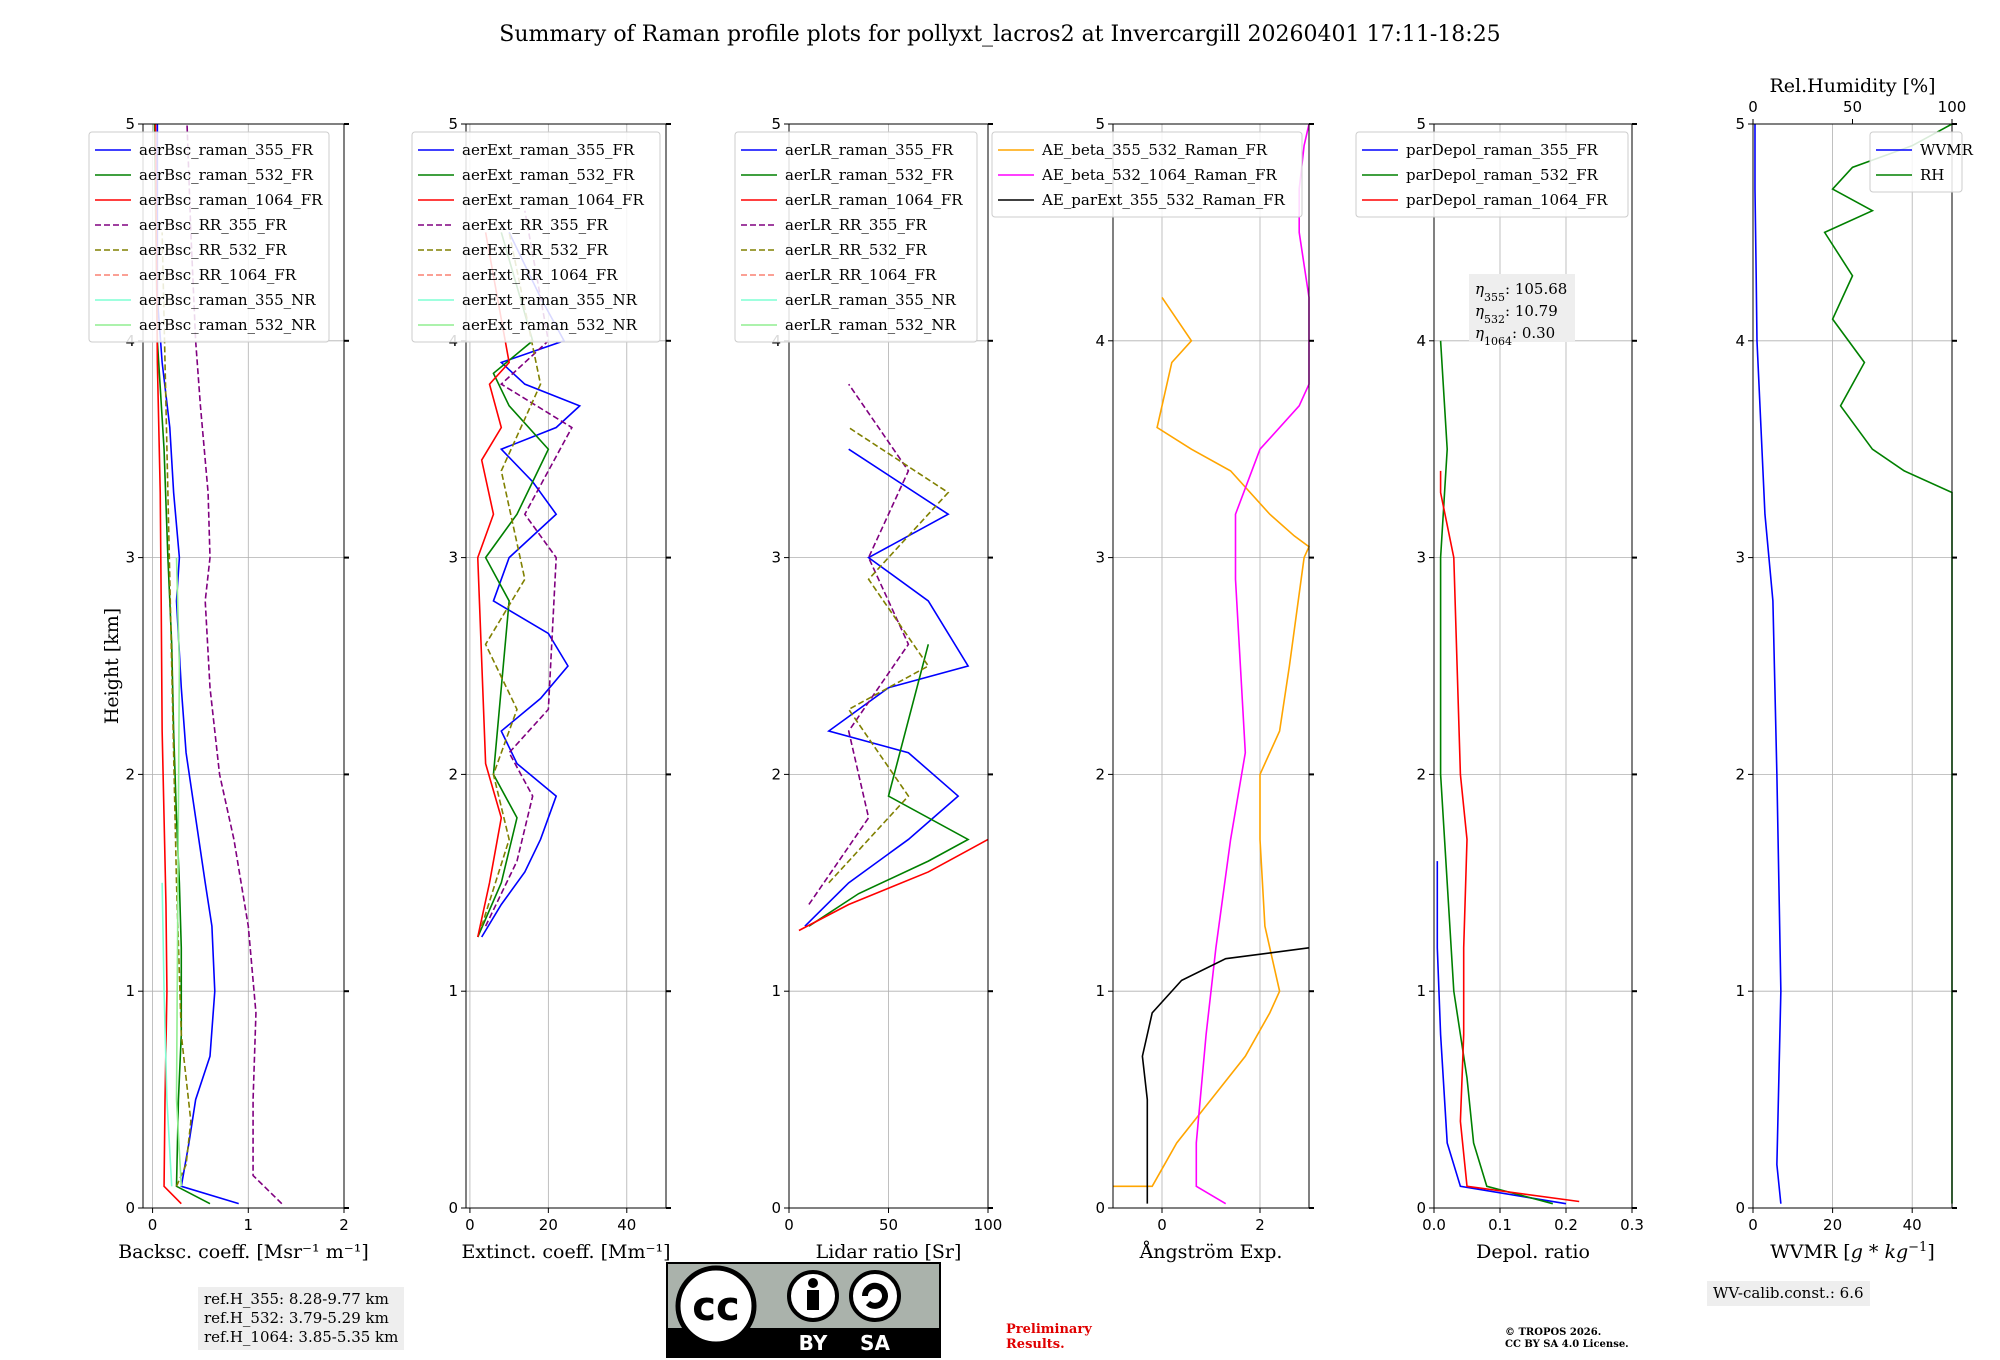 The height and width of the screenshot is (1360, 2000). Describe the element at coordinates (296, 1299) in the screenshot. I see `refh-355: ref.H_355: 8.28-9.77 km` at that location.